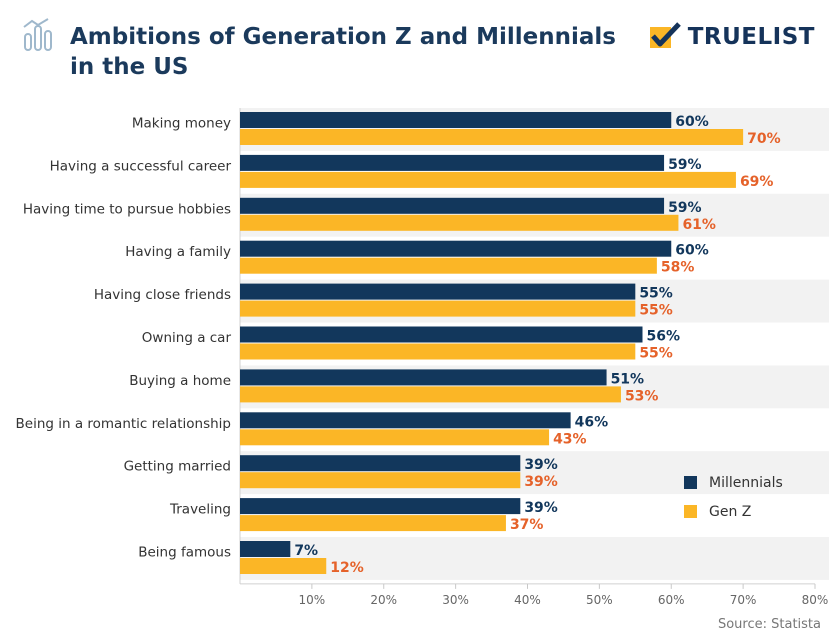 The image size is (829, 638). Describe the element at coordinates (438, 308) in the screenshot. I see `bar-genz-having-close-friends` at that location.